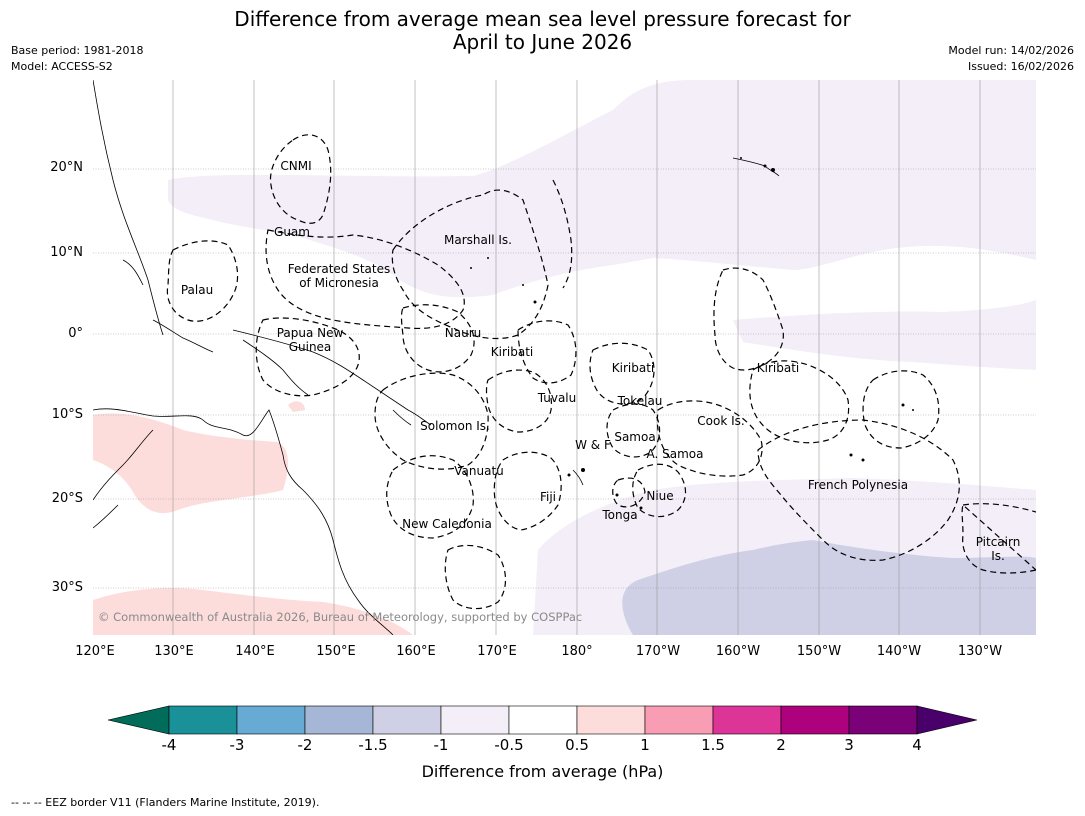 The width and height of the screenshot is (1085, 816). I want to click on lon-tick-150w: 150°W, so click(819, 651).